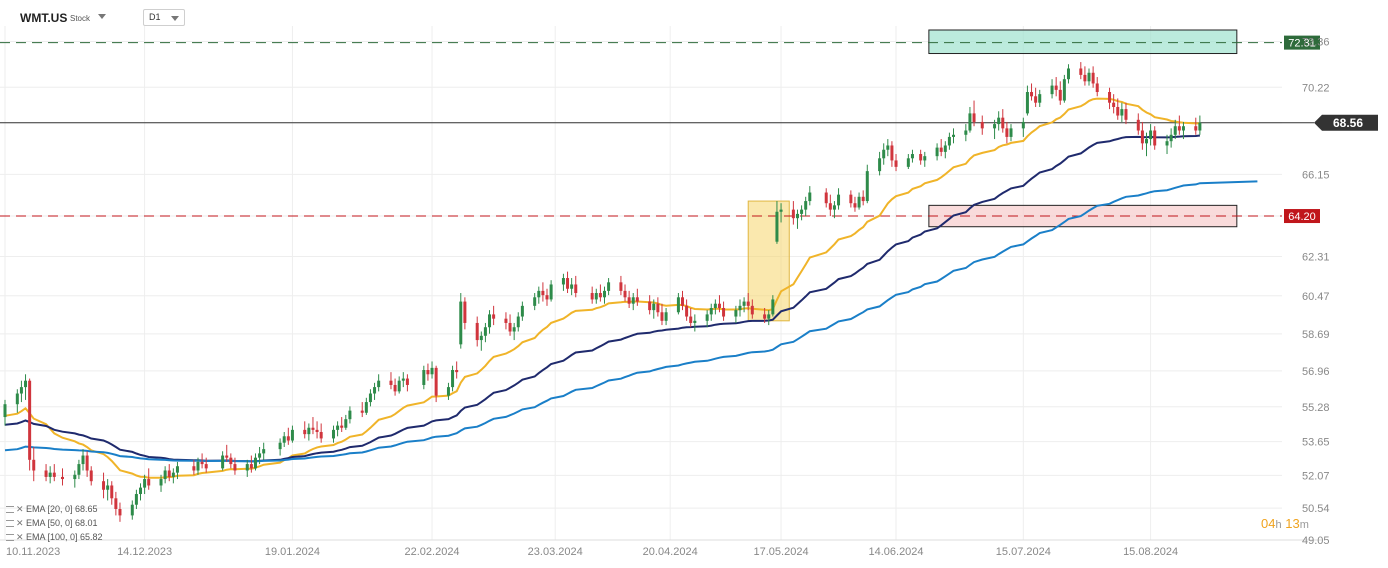  I want to click on highlight-box, so click(768, 261).